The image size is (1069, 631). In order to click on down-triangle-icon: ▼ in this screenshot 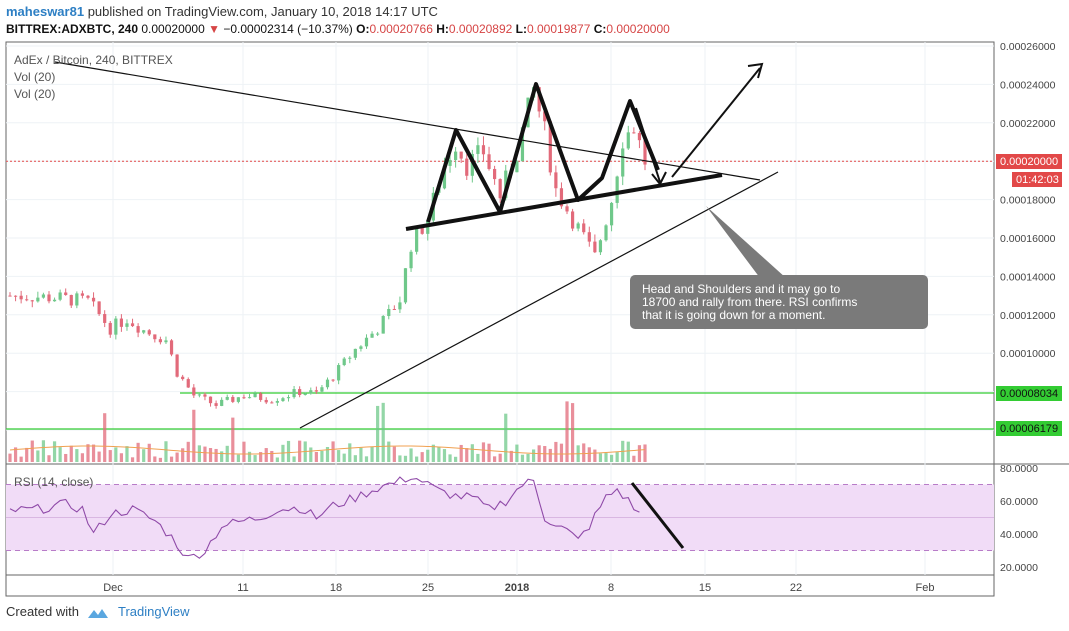, I will do `click(214, 29)`.